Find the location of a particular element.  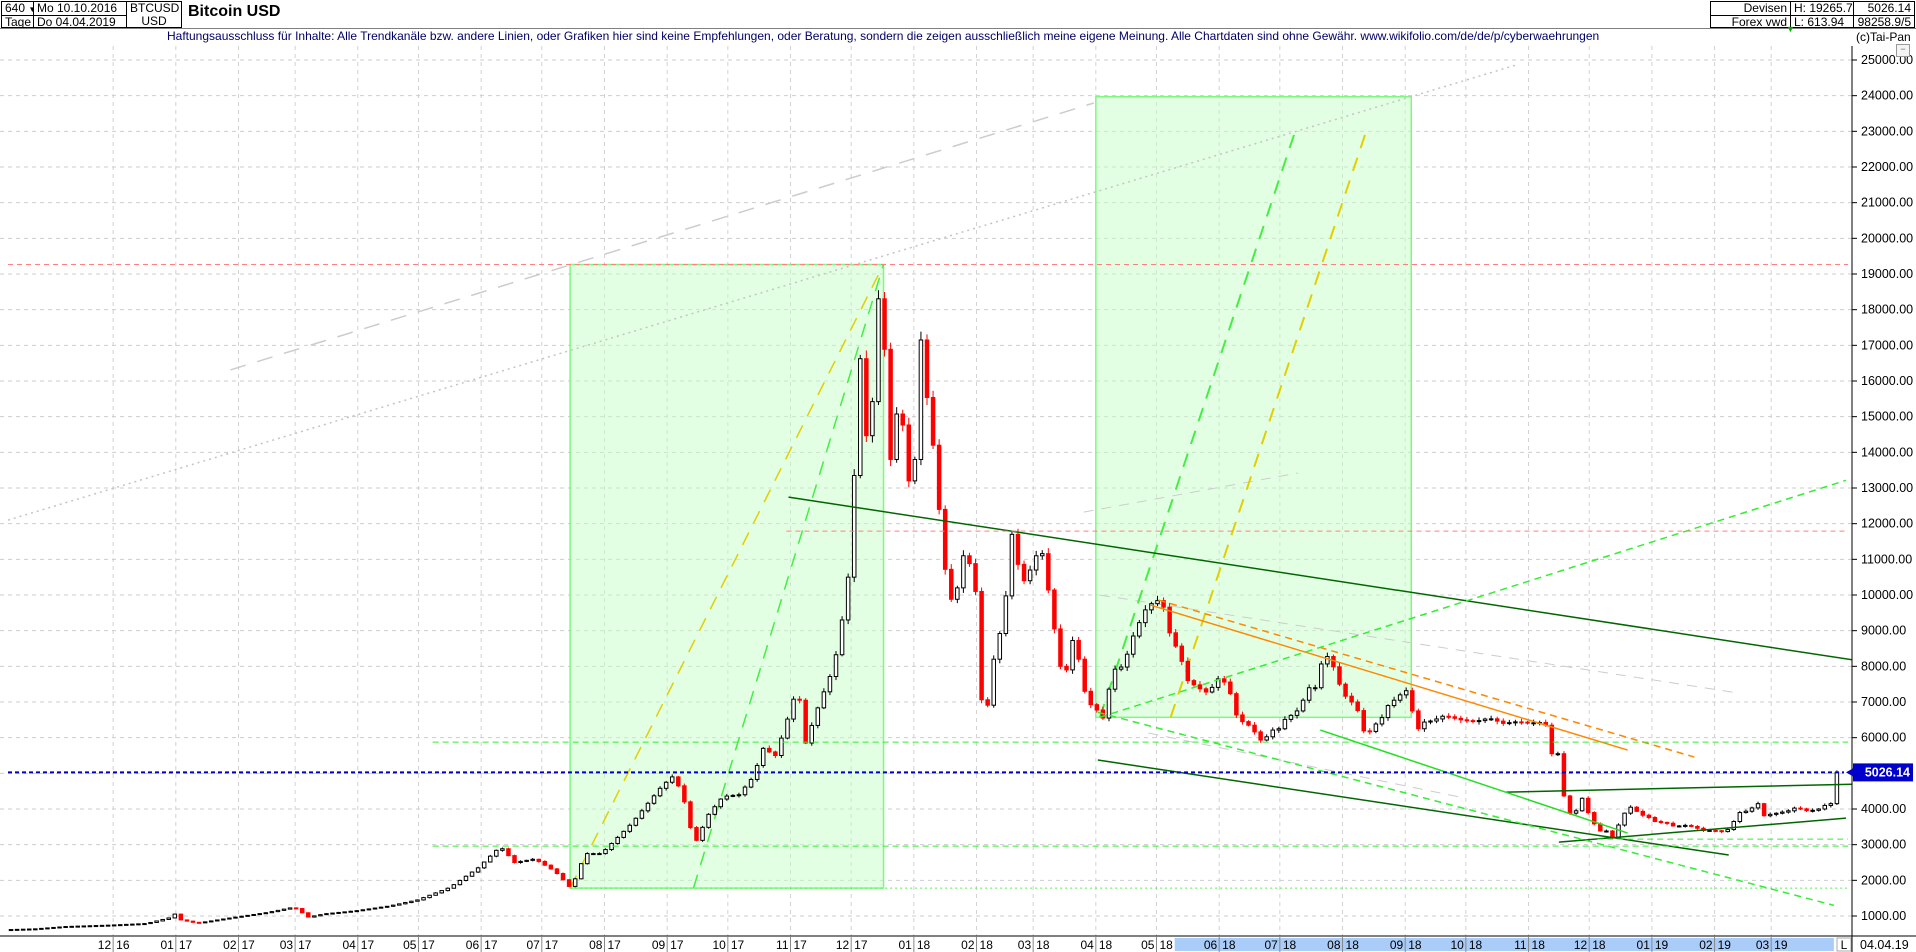

chevron-down-icon: ▼ is located at coordinates (30, 9).